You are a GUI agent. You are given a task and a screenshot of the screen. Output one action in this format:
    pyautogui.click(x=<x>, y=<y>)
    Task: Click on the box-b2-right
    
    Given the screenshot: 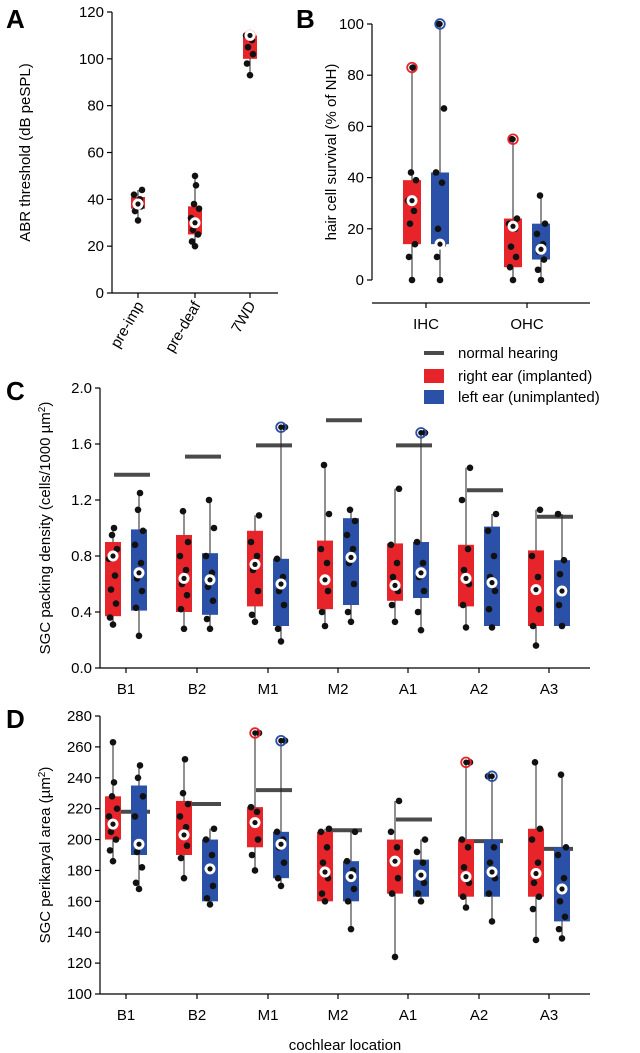 What is the action you would take?
    pyautogui.click(x=184, y=570)
    